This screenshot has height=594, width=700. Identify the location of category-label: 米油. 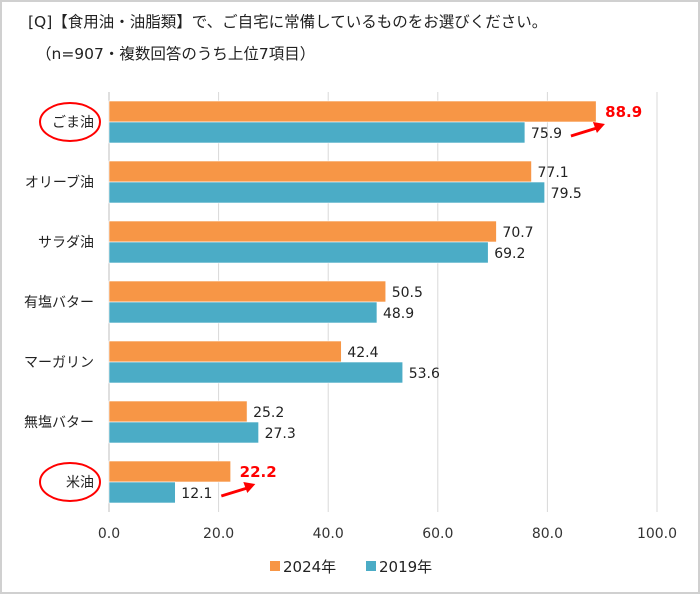
(80, 483).